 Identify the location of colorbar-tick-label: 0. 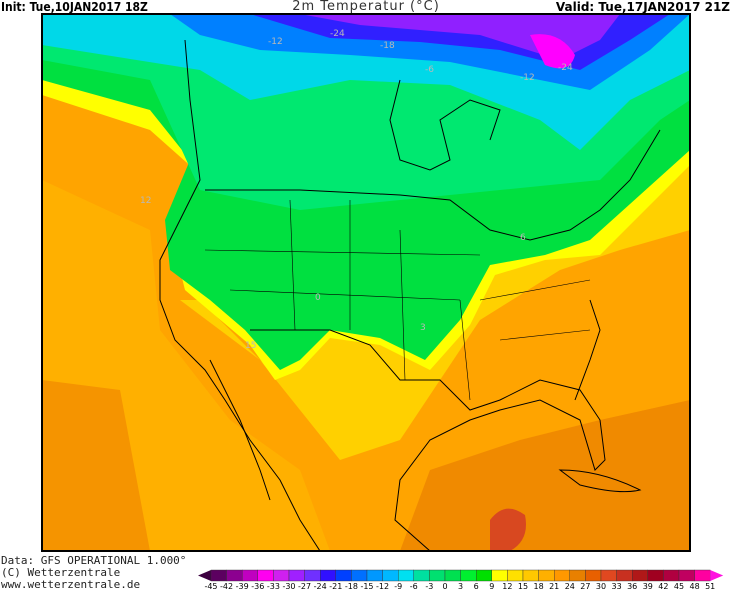
(444, 586).